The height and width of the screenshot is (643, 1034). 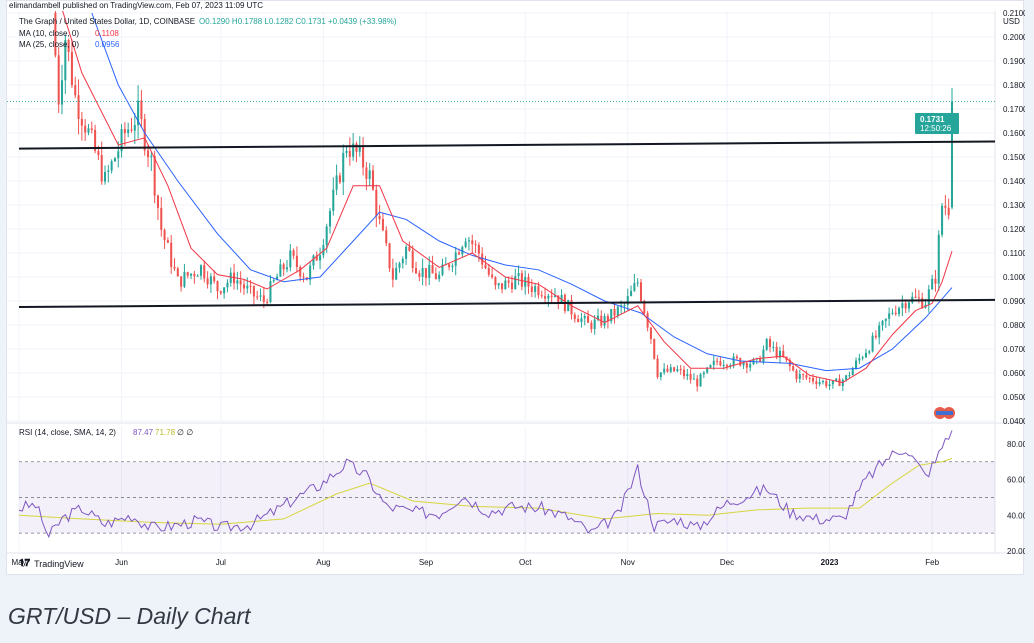 I want to click on tradingview-logo: 𝟏𝟕 TradingView, so click(x=51, y=563).